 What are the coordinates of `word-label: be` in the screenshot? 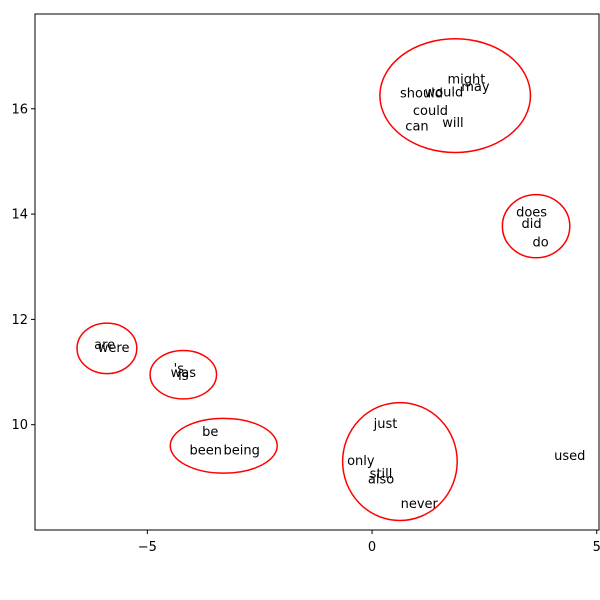 It's located at (210, 432).